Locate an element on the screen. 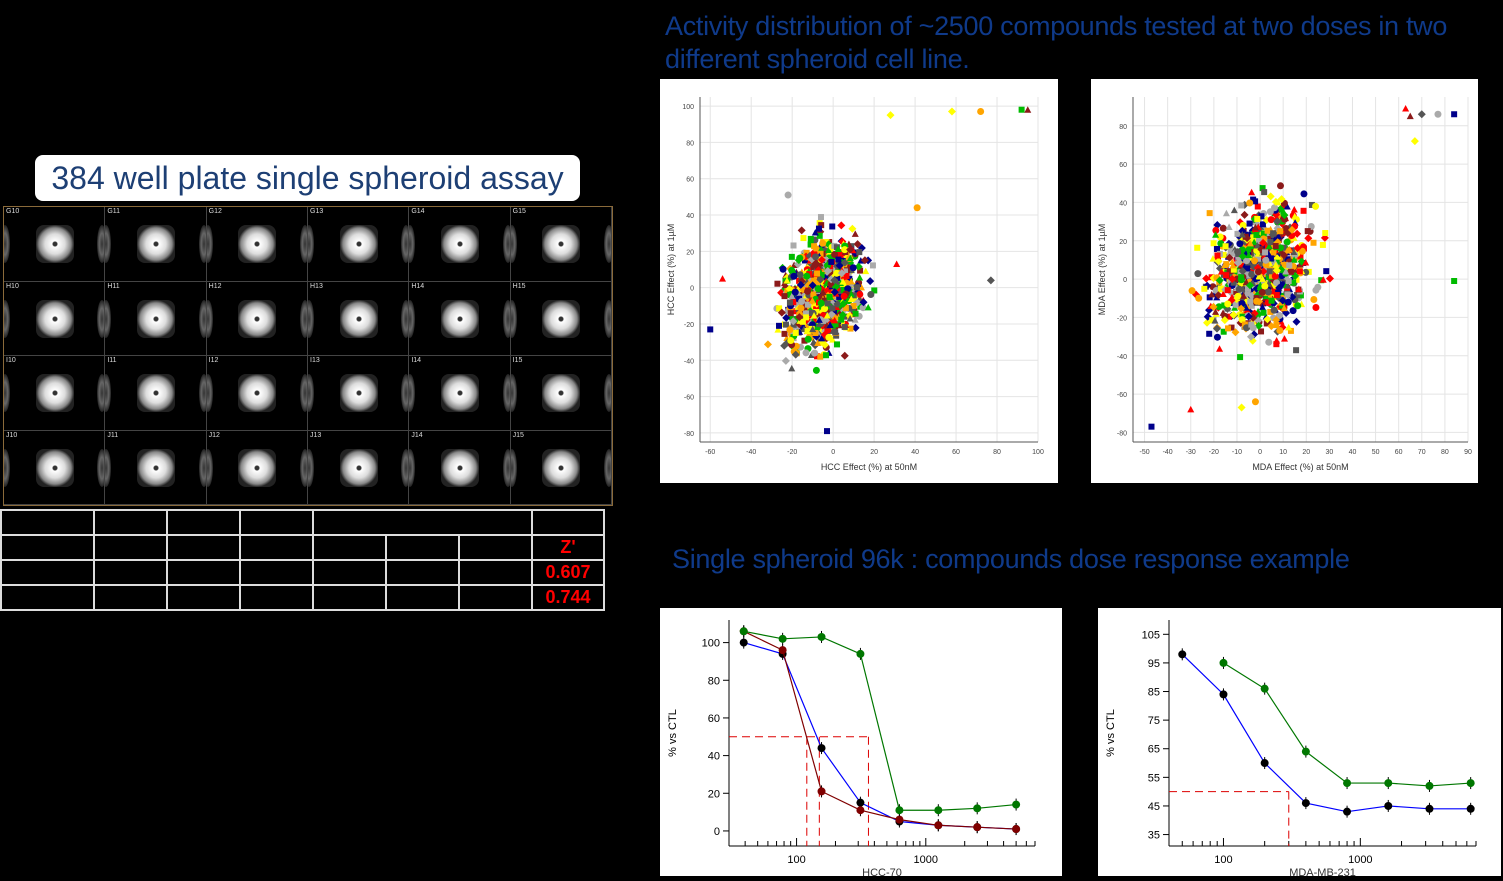  well-label: I12 is located at coordinates (213, 360).